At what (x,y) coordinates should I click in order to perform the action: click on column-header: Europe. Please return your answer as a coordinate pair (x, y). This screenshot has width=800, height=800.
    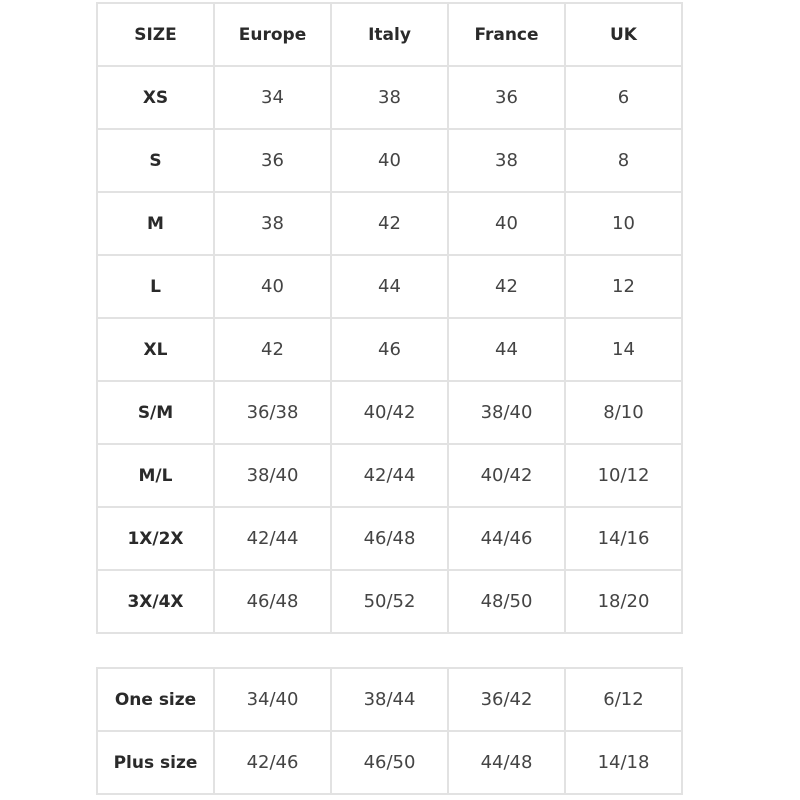
    Looking at the image, I should click on (272, 34).